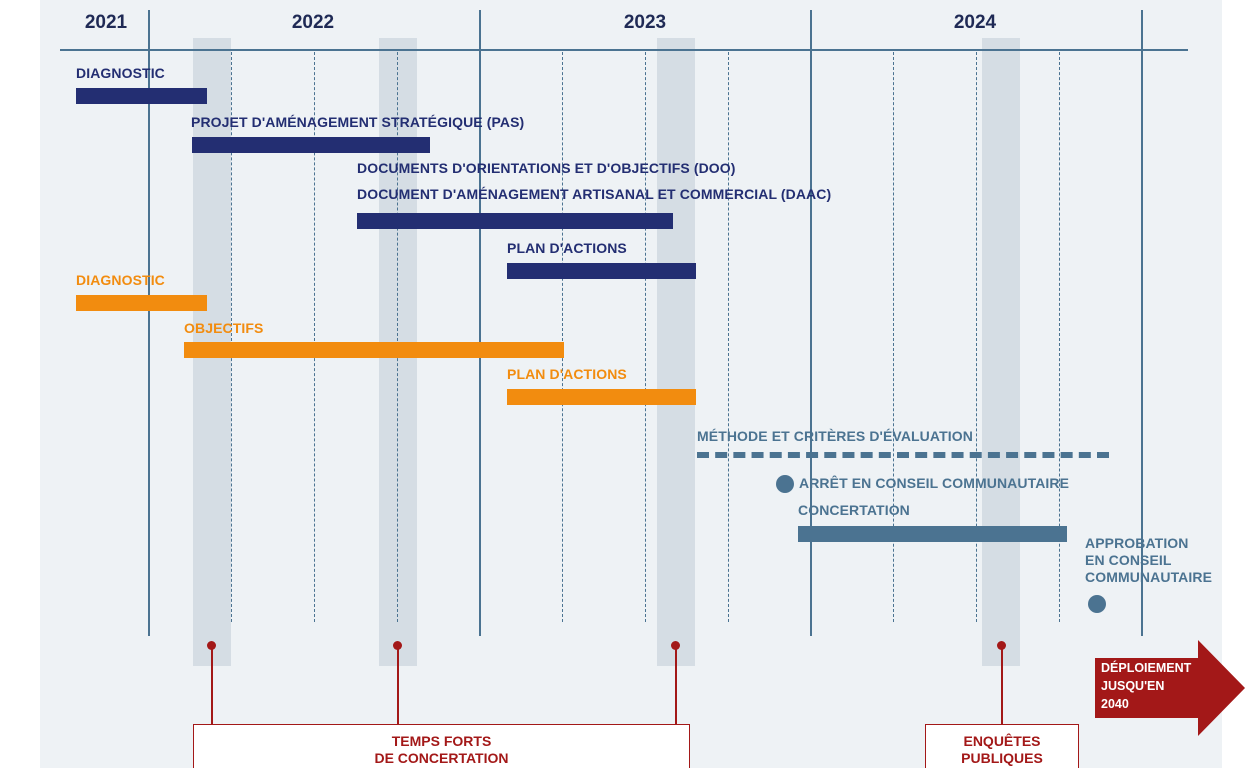 The width and height of the screenshot is (1256, 768). What do you see at coordinates (1128, 560) in the screenshot?
I see `approbation-line: EN CONSEIL` at bounding box center [1128, 560].